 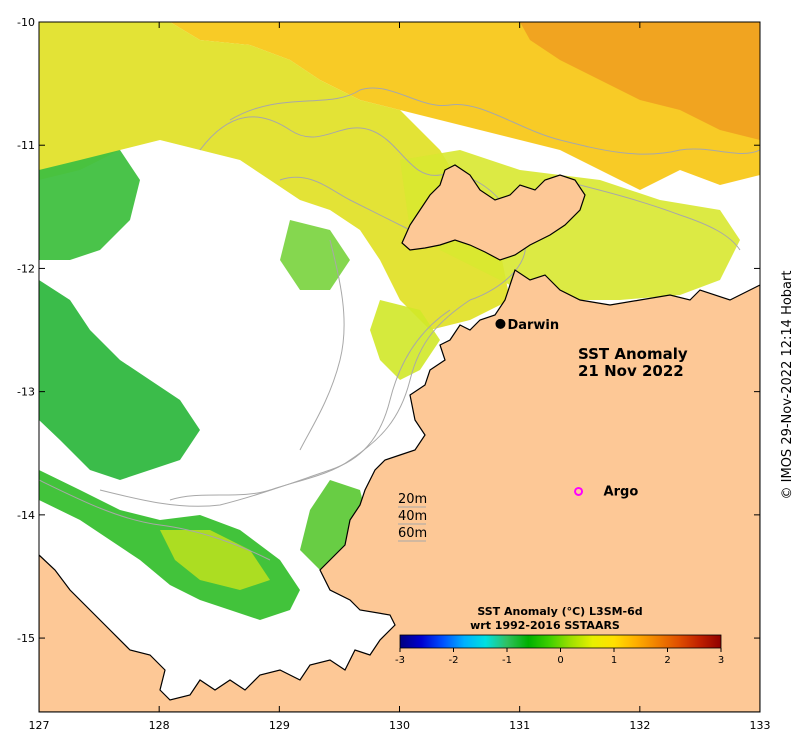 What do you see at coordinates (454, 660) in the screenshot?
I see `colorbar-tick-label: -2` at bounding box center [454, 660].